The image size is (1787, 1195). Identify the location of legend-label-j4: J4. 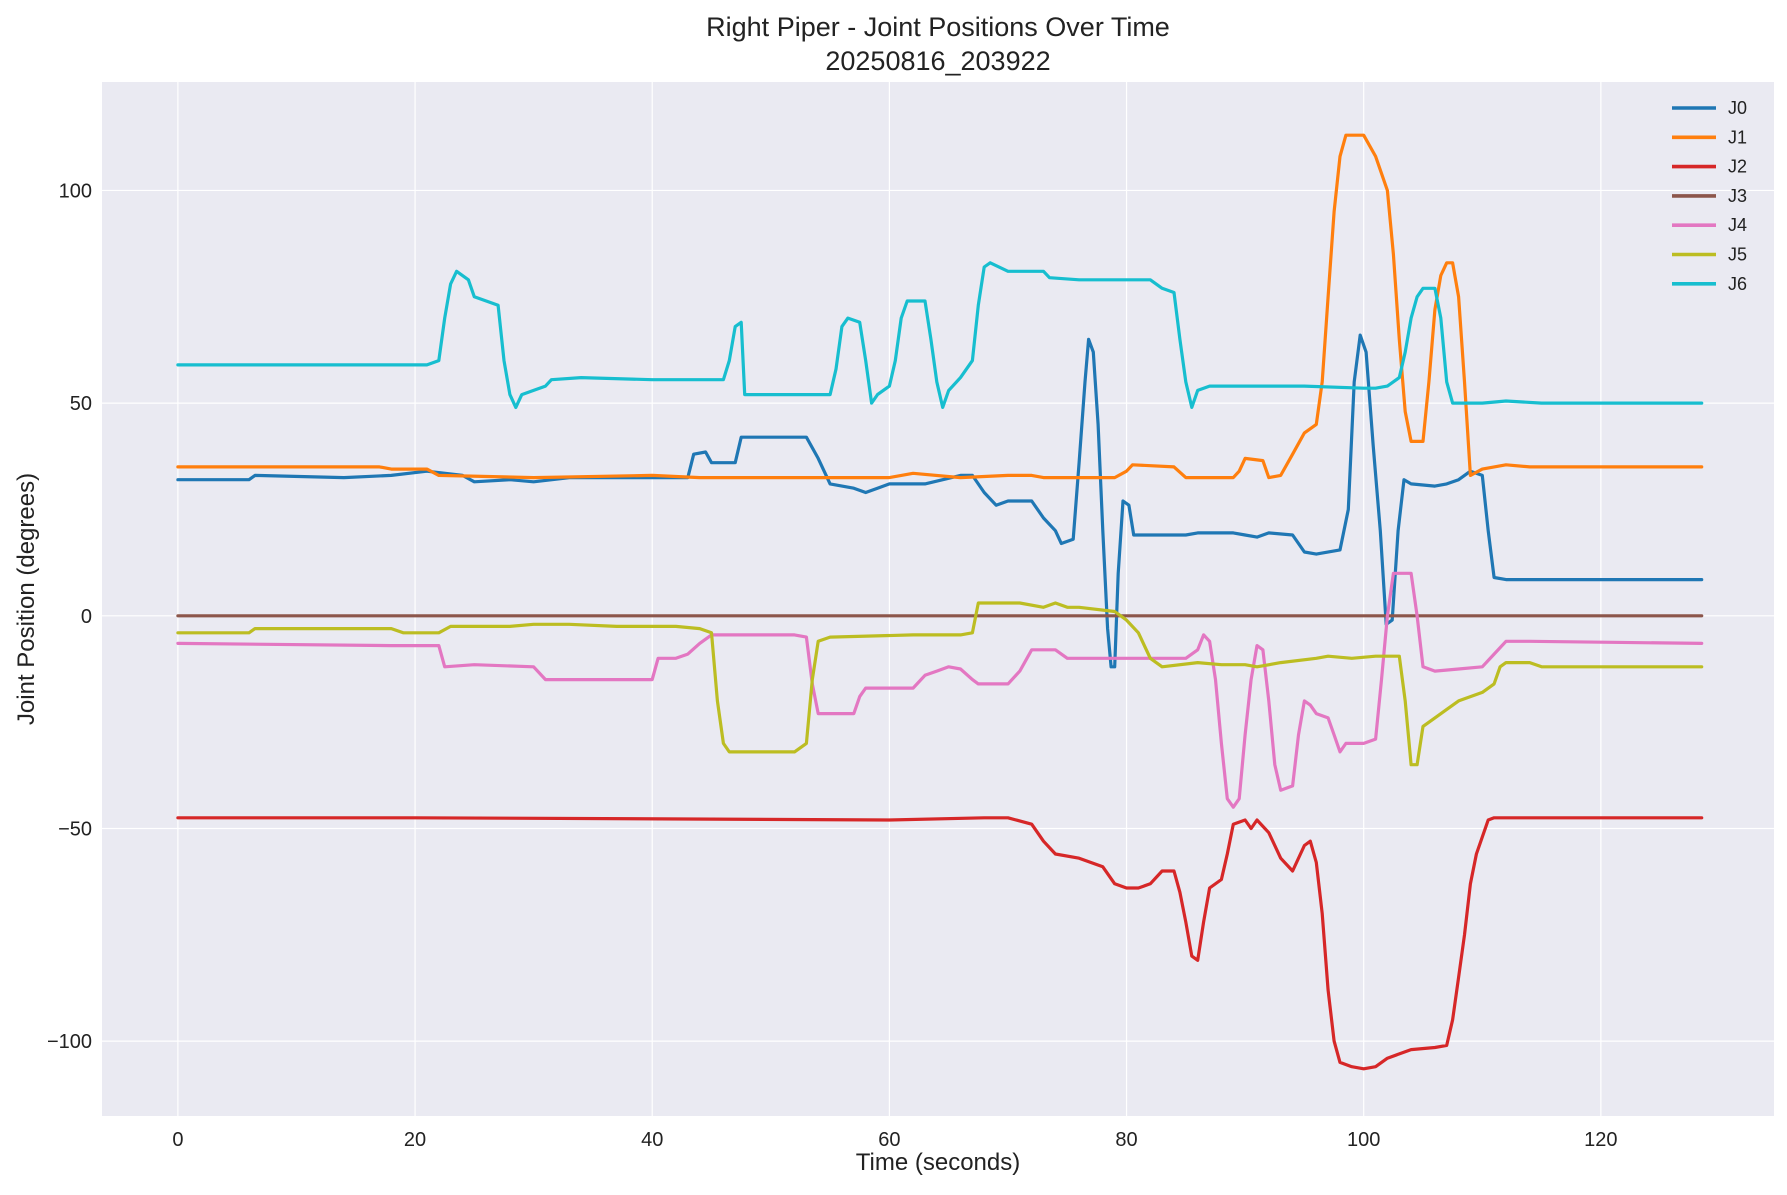
(1737, 225).